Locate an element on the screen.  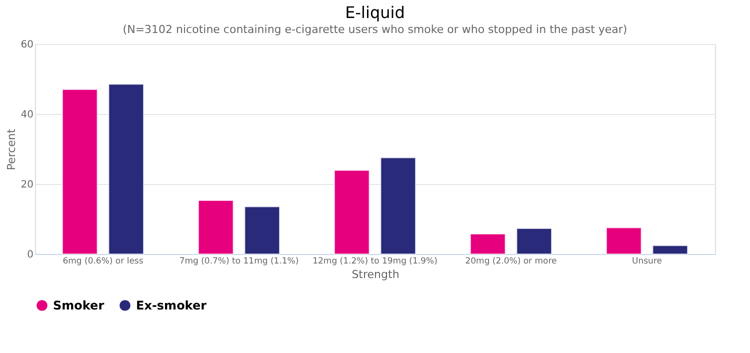
y-tick-label: 60 is located at coordinates (27, 45).